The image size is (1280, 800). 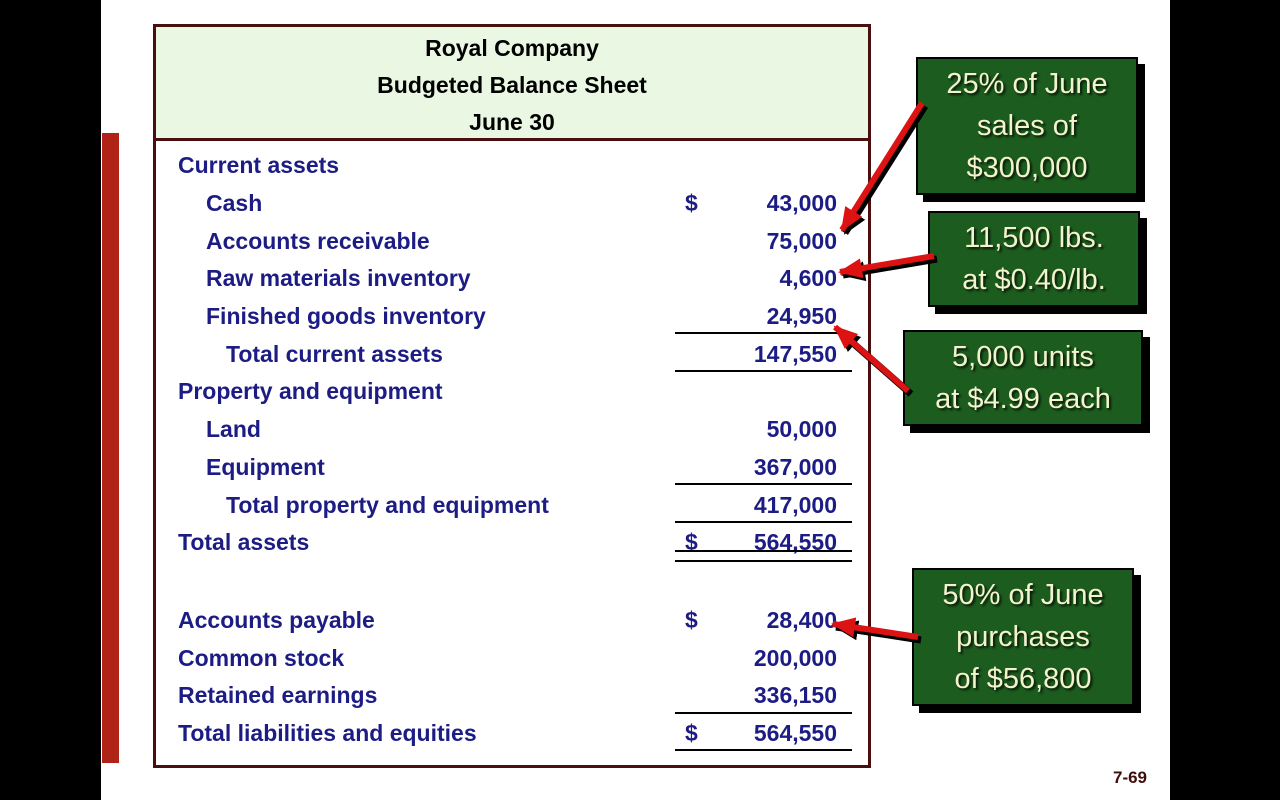 I want to click on statement-date: June 30, so click(x=512, y=122).